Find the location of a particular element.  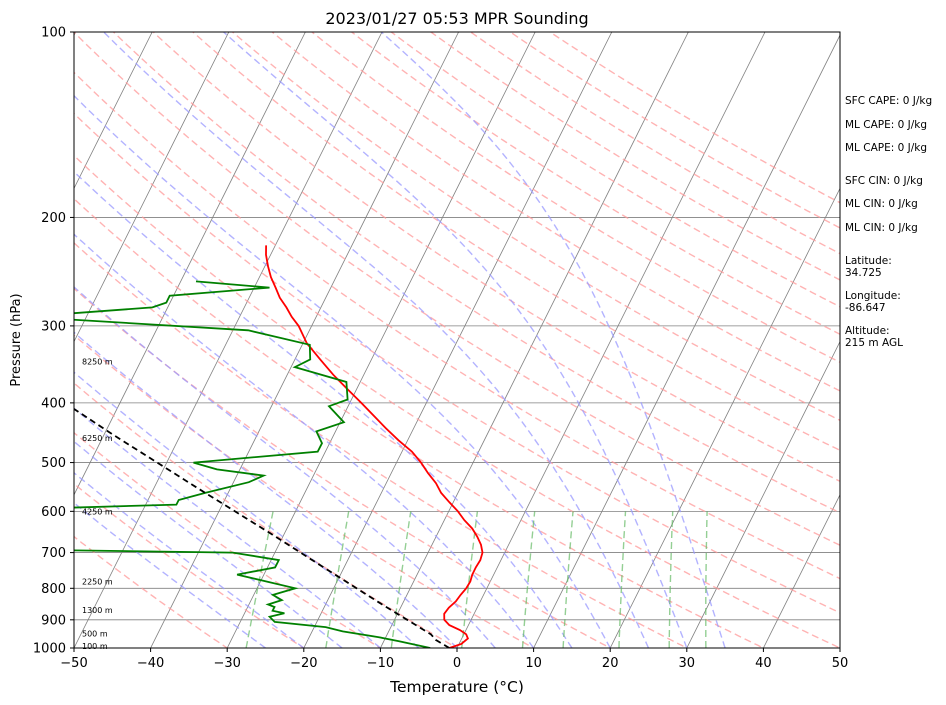

temperature-trace is located at coordinates (374, 446).